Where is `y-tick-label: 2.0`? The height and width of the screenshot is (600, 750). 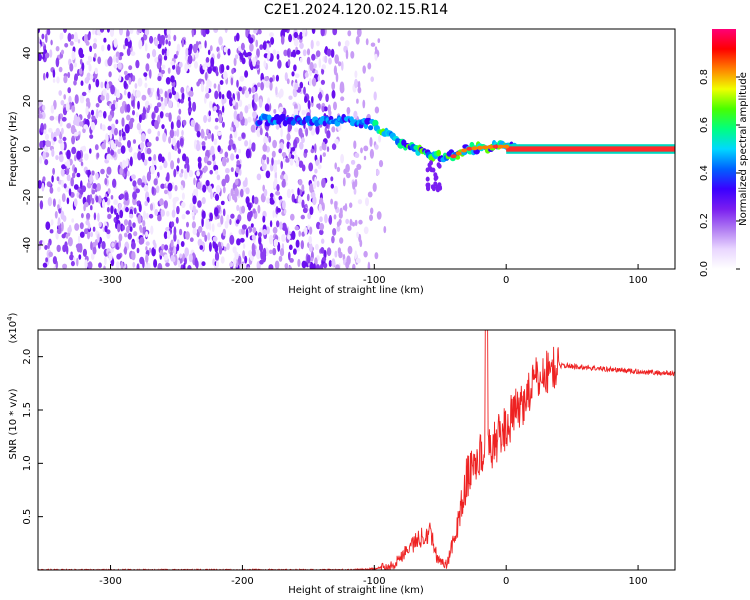
y-tick-label: 2.0 is located at coordinates (27, 357).